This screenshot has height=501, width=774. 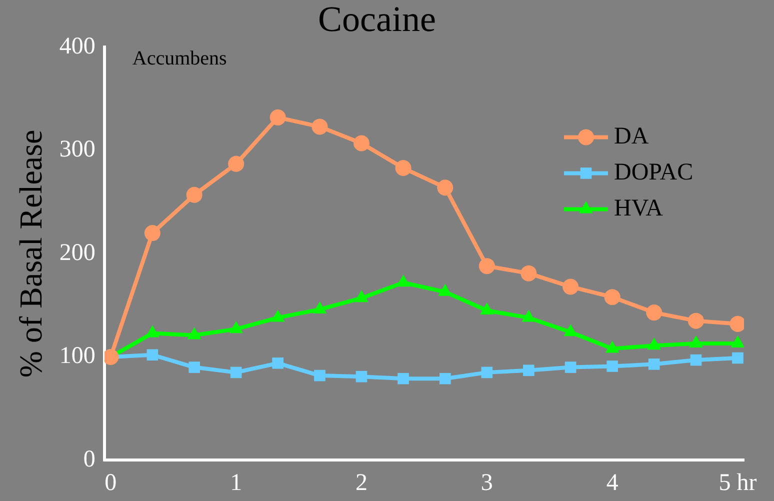 What do you see at coordinates (77, 149) in the screenshot?
I see `y-tick-label: 300` at bounding box center [77, 149].